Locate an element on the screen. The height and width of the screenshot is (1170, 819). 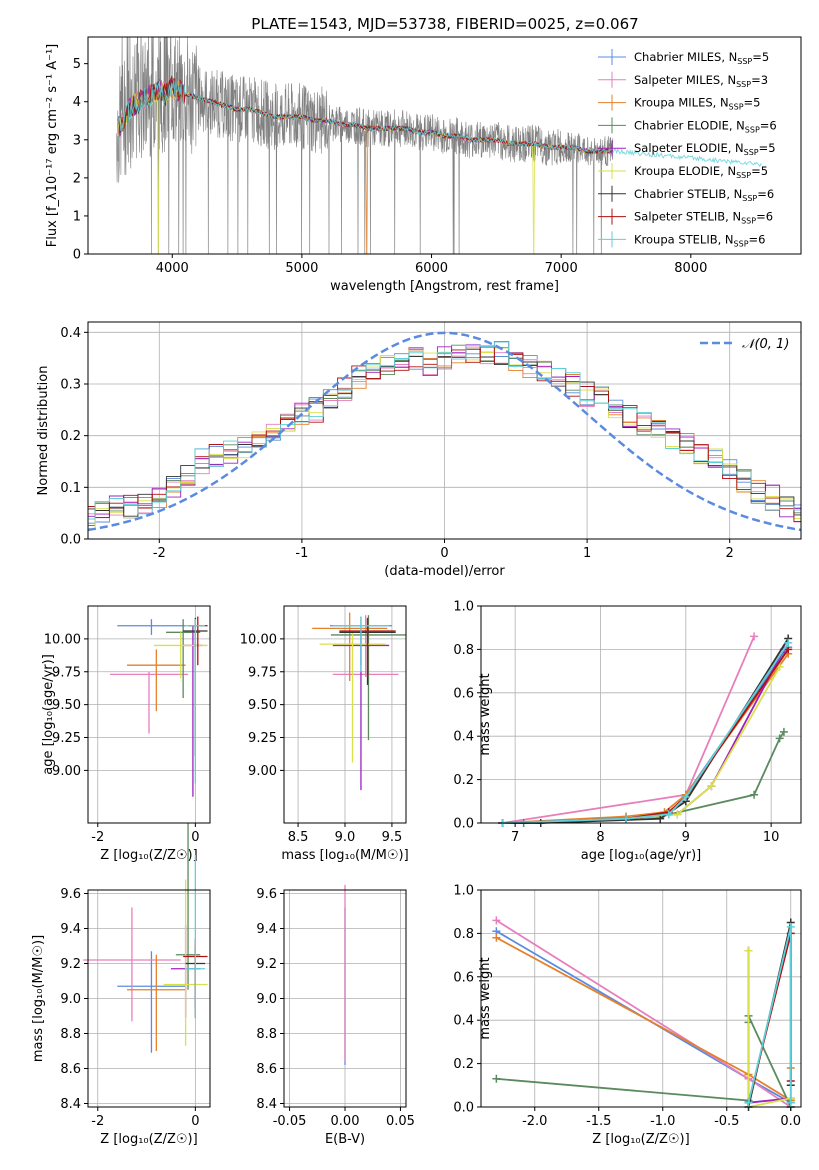
tick-label-x: -0.05 is located at coordinates (290, 1121).